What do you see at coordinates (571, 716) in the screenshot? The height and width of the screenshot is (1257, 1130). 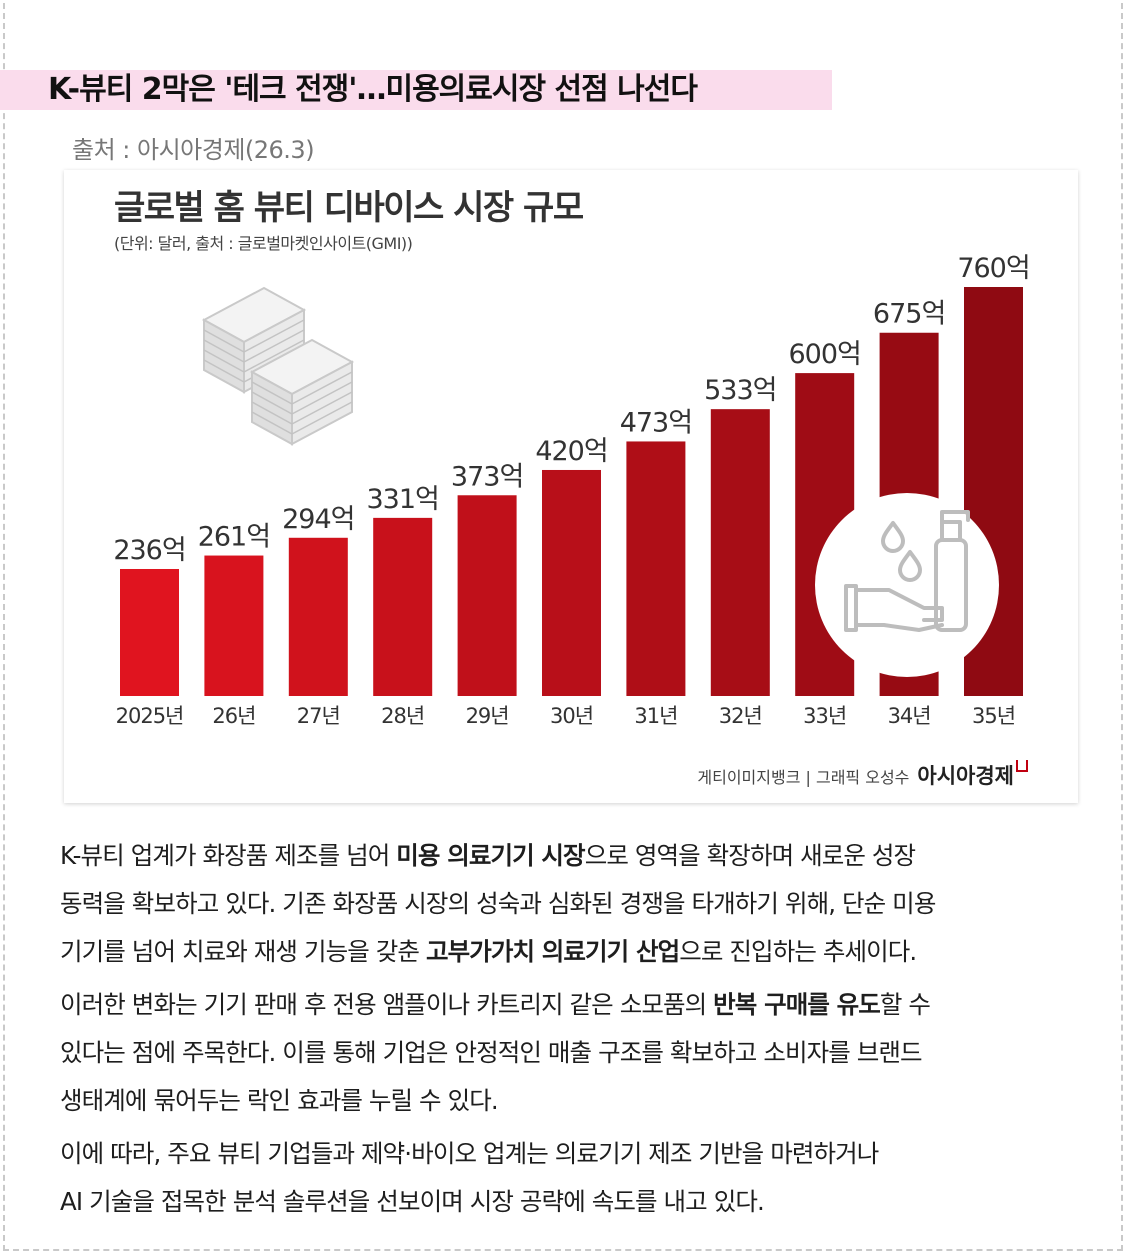 I see `category-label: 30년` at bounding box center [571, 716].